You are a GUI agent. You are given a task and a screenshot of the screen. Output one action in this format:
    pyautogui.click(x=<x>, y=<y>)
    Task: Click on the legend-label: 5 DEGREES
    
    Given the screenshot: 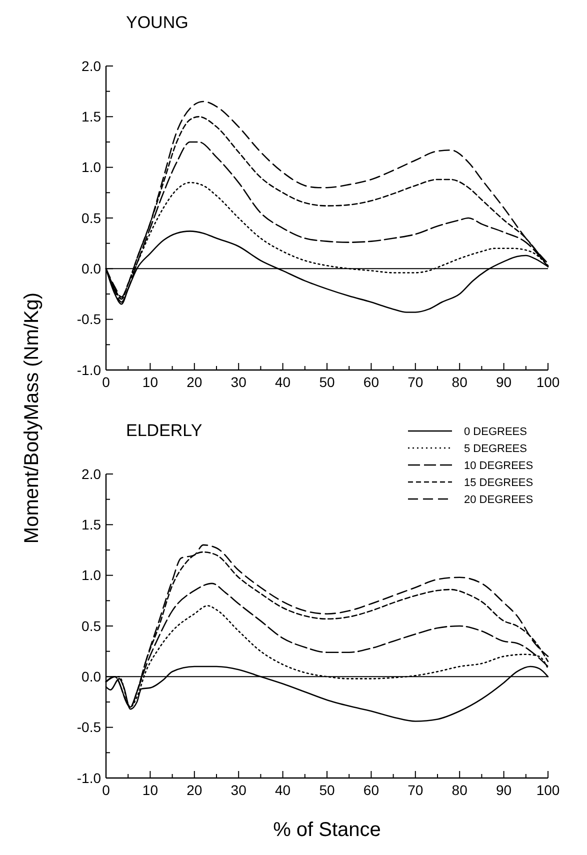 What is the action you would take?
    pyautogui.click(x=495, y=448)
    